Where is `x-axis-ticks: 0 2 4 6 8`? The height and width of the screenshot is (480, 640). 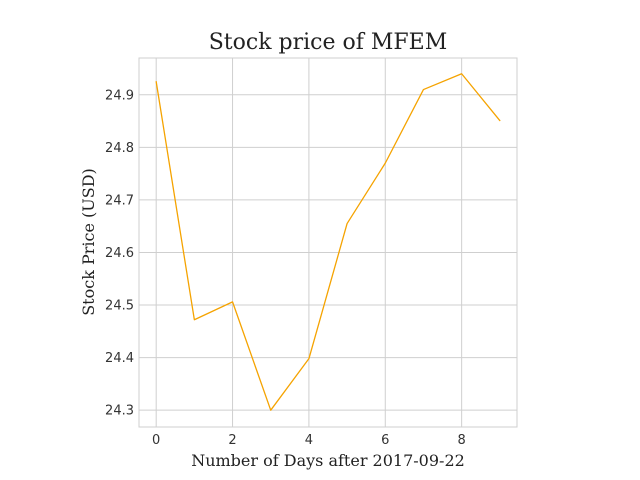 x-axis-ticks: 0 2 4 6 8 is located at coordinates (309, 440).